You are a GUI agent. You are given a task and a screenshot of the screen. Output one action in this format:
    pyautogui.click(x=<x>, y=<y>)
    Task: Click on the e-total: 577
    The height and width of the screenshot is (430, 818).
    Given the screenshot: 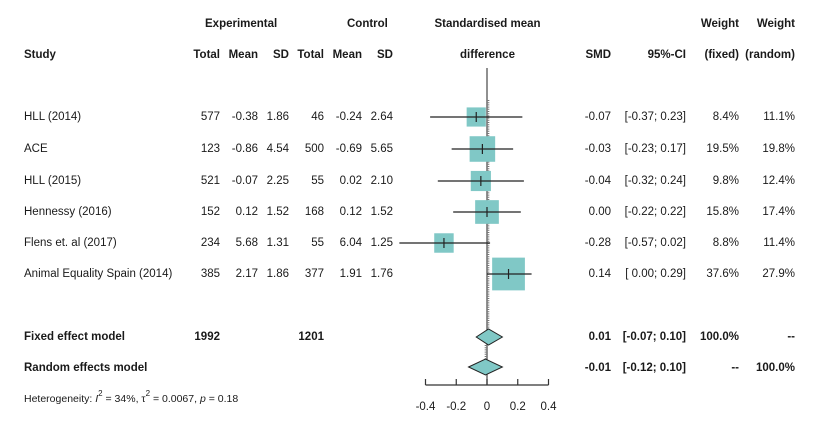 What is the action you would take?
    pyautogui.click(x=210, y=117)
    